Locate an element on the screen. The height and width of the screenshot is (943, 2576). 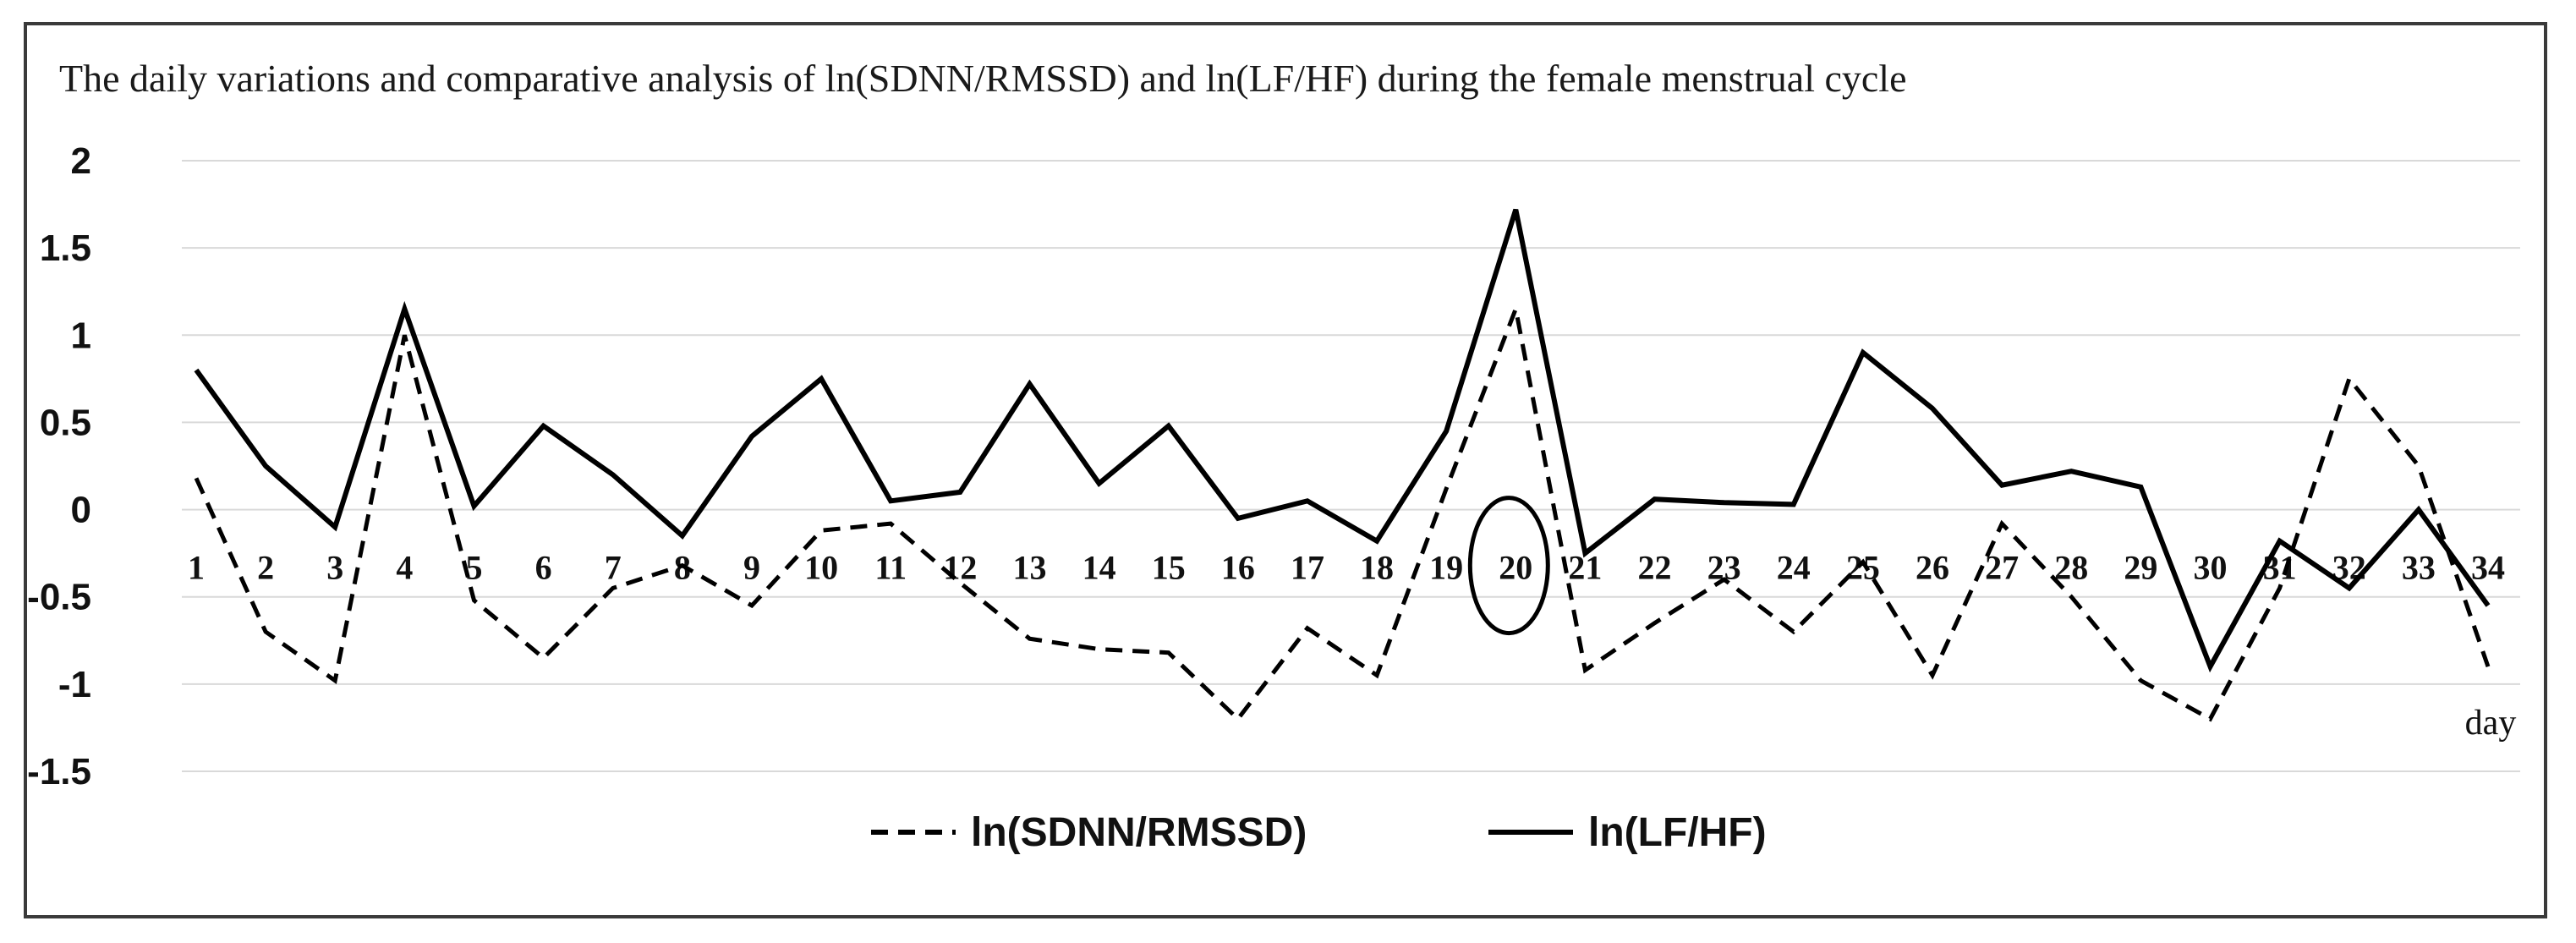
y-tick-label: 0 is located at coordinates (81, 510).